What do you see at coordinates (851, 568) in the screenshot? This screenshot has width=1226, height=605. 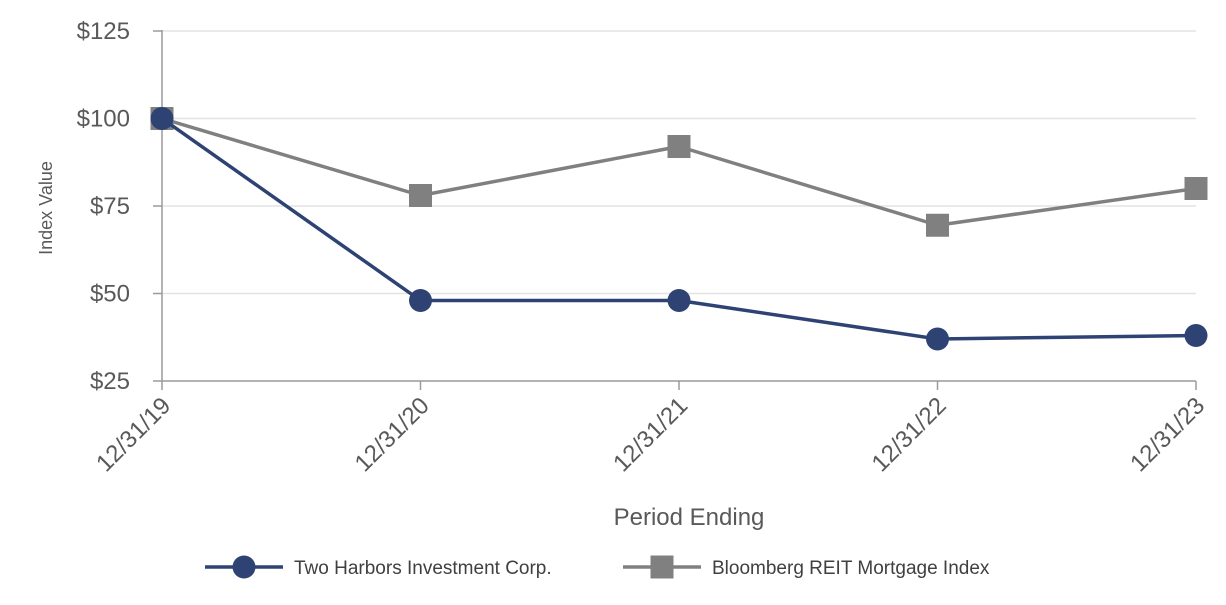 I see `legend-label: Bloomberg REIT Mortgage Index` at bounding box center [851, 568].